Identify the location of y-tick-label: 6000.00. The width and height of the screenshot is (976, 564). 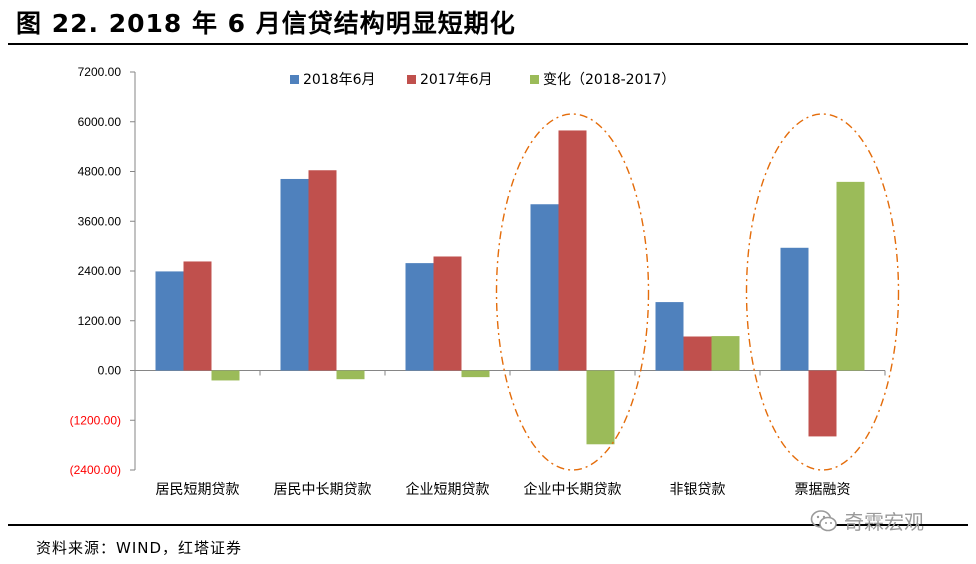
(100, 122).